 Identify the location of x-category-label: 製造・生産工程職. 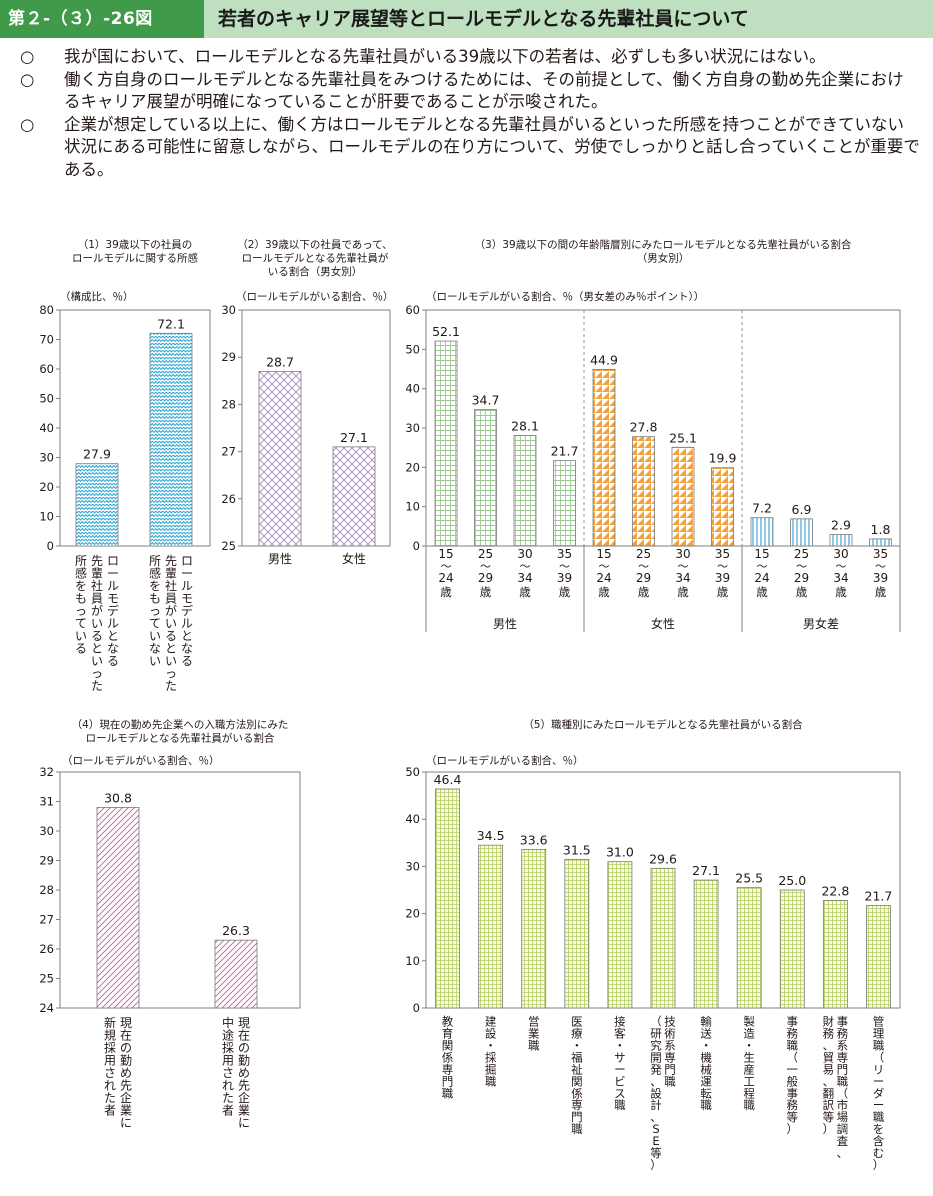
(749, 1064).